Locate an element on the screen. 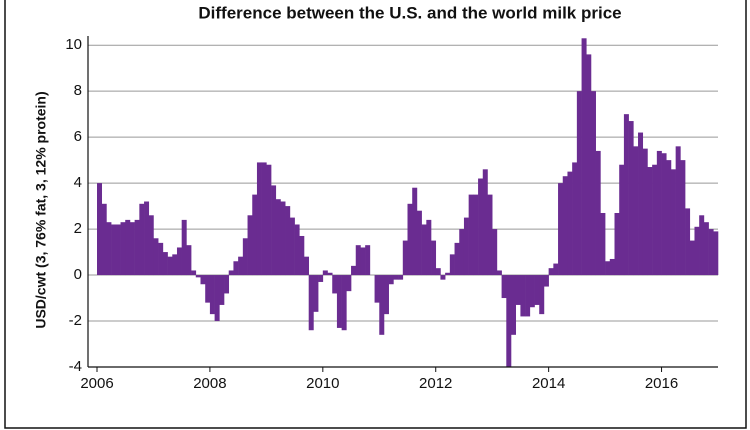 This screenshot has width=750, height=430. x-tick-label: 2012 is located at coordinates (435, 383).